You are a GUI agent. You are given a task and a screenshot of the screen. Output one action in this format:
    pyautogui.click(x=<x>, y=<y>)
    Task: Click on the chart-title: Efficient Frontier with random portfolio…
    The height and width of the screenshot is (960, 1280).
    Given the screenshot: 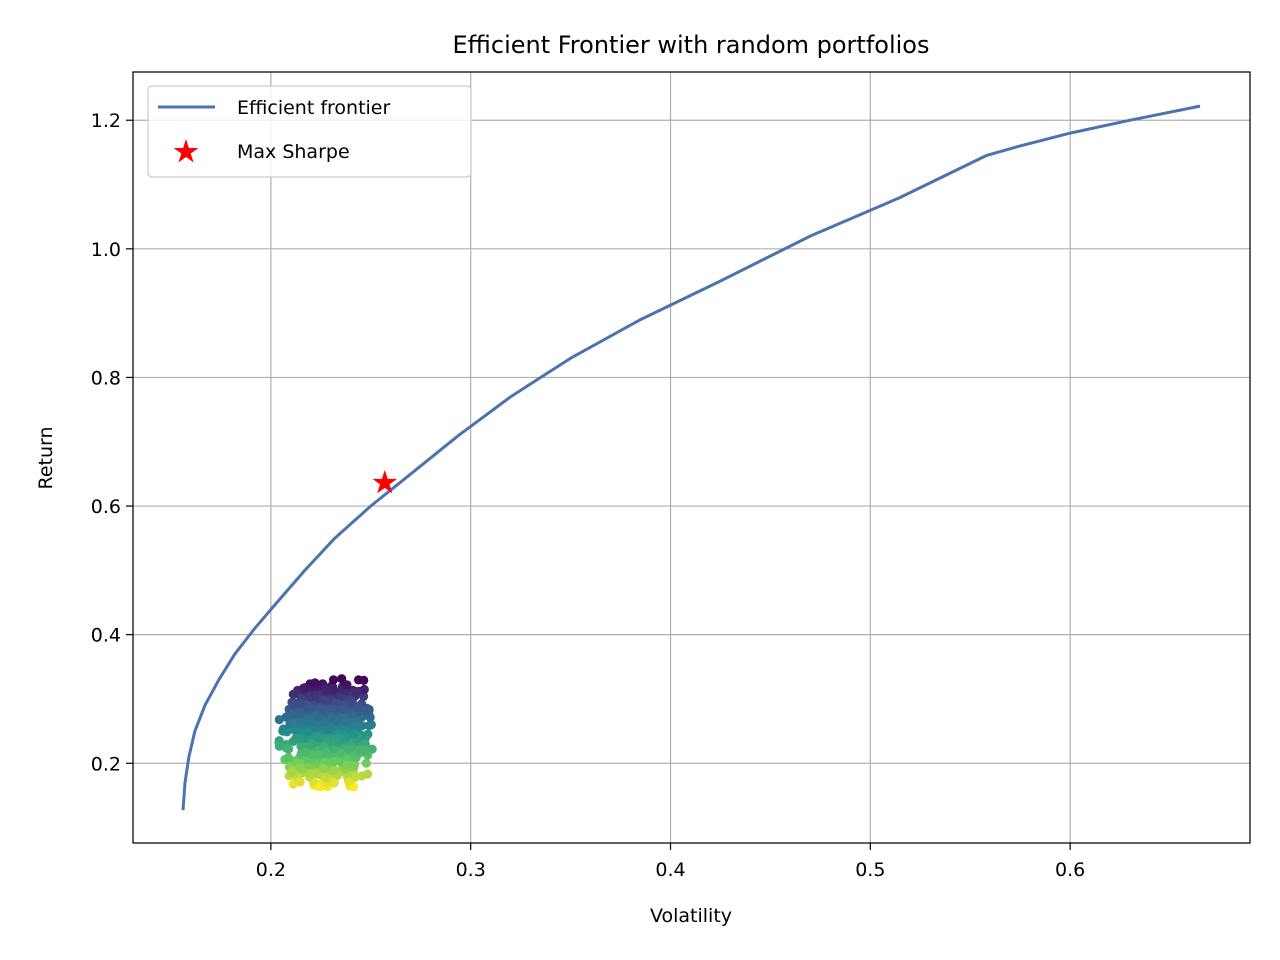 What is the action you would take?
    pyautogui.click(x=691, y=45)
    